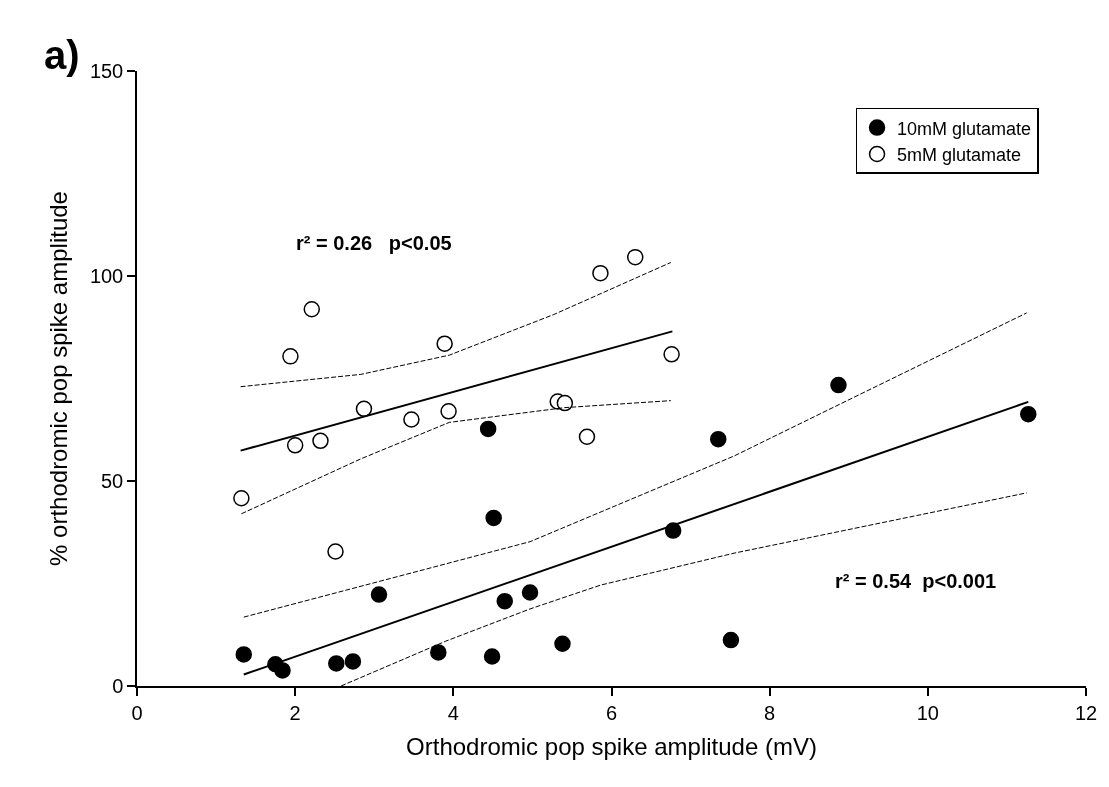  I want to click on annotation: r² = 0.26 p<0.05, so click(374, 243).